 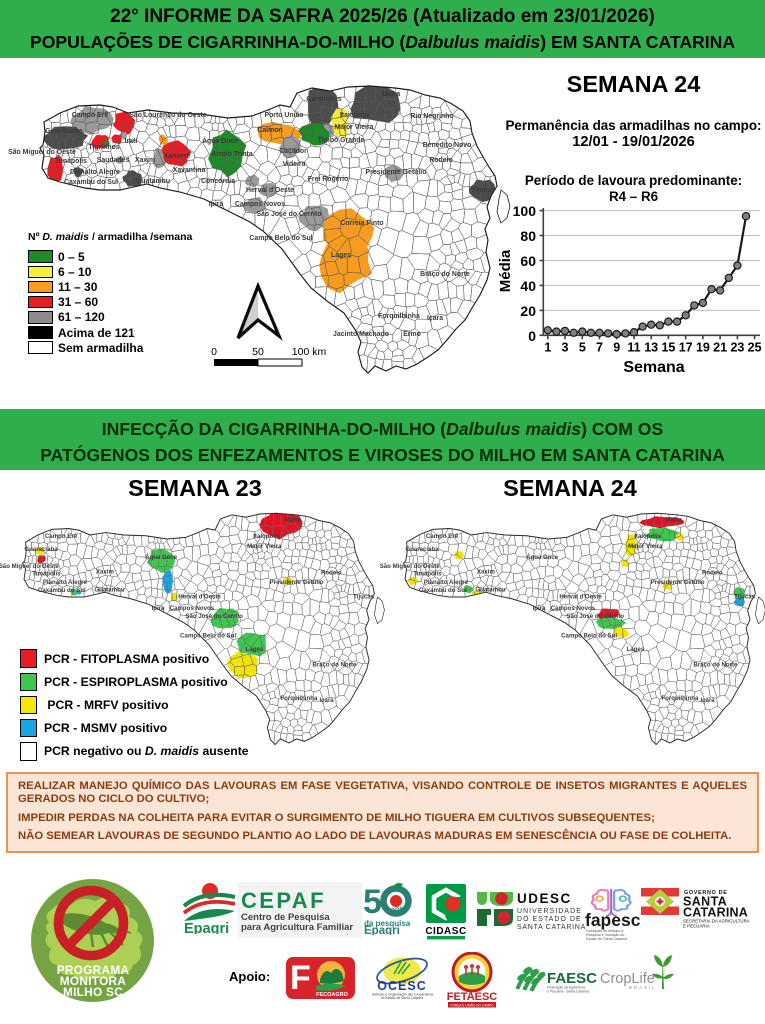 I want to click on svg-text: Correia Pinto, so click(x=361, y=223).